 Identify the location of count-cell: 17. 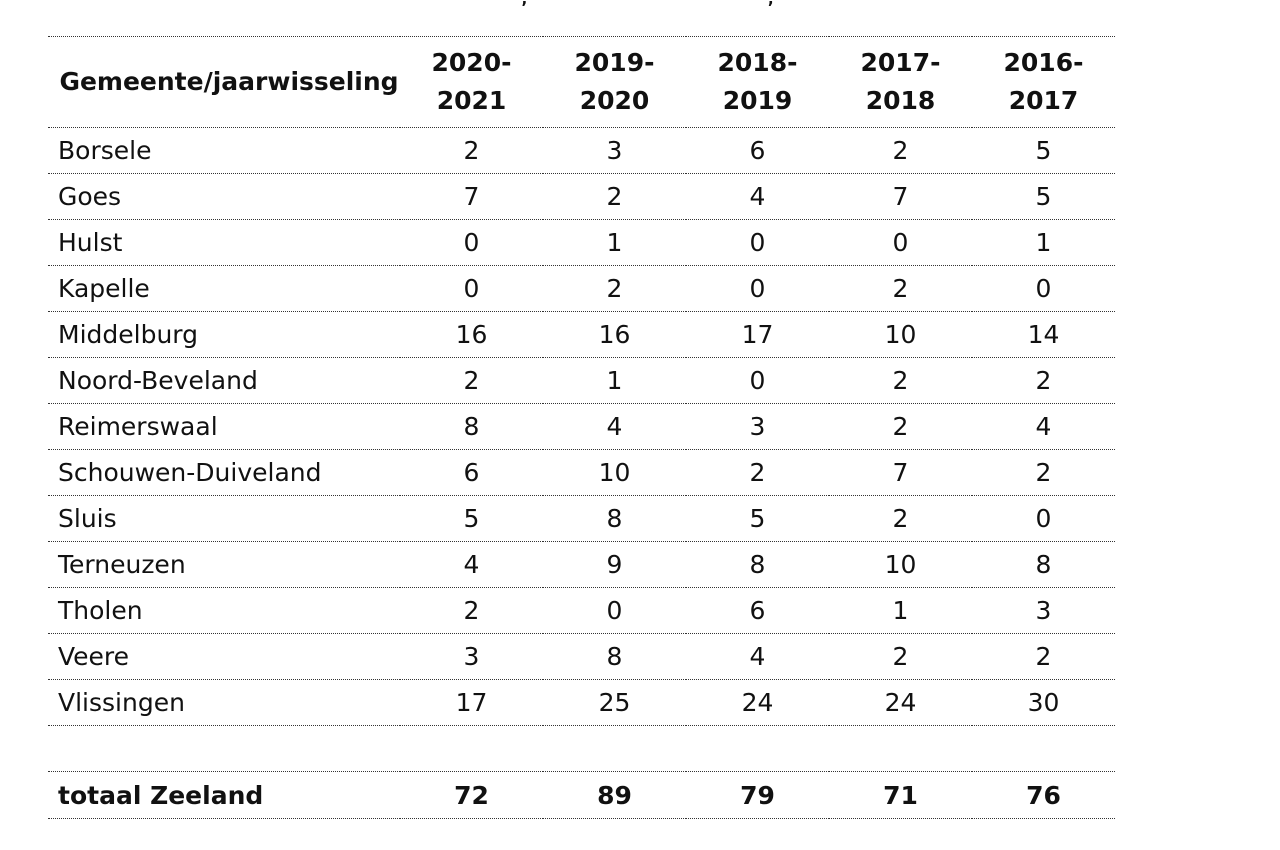
(757, 334).